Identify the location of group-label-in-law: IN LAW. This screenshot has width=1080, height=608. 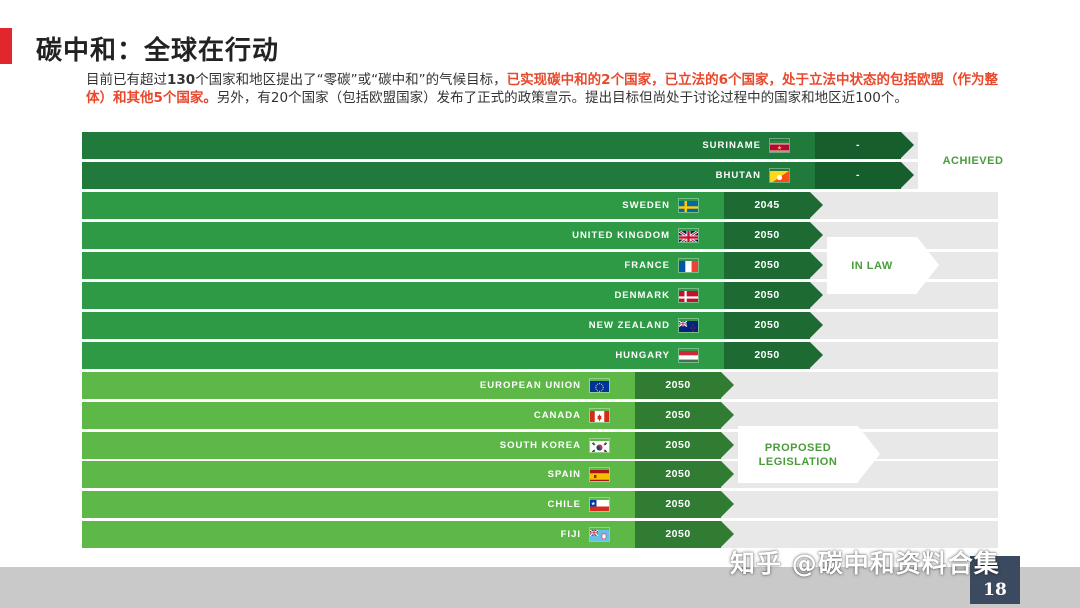
(883, 265).